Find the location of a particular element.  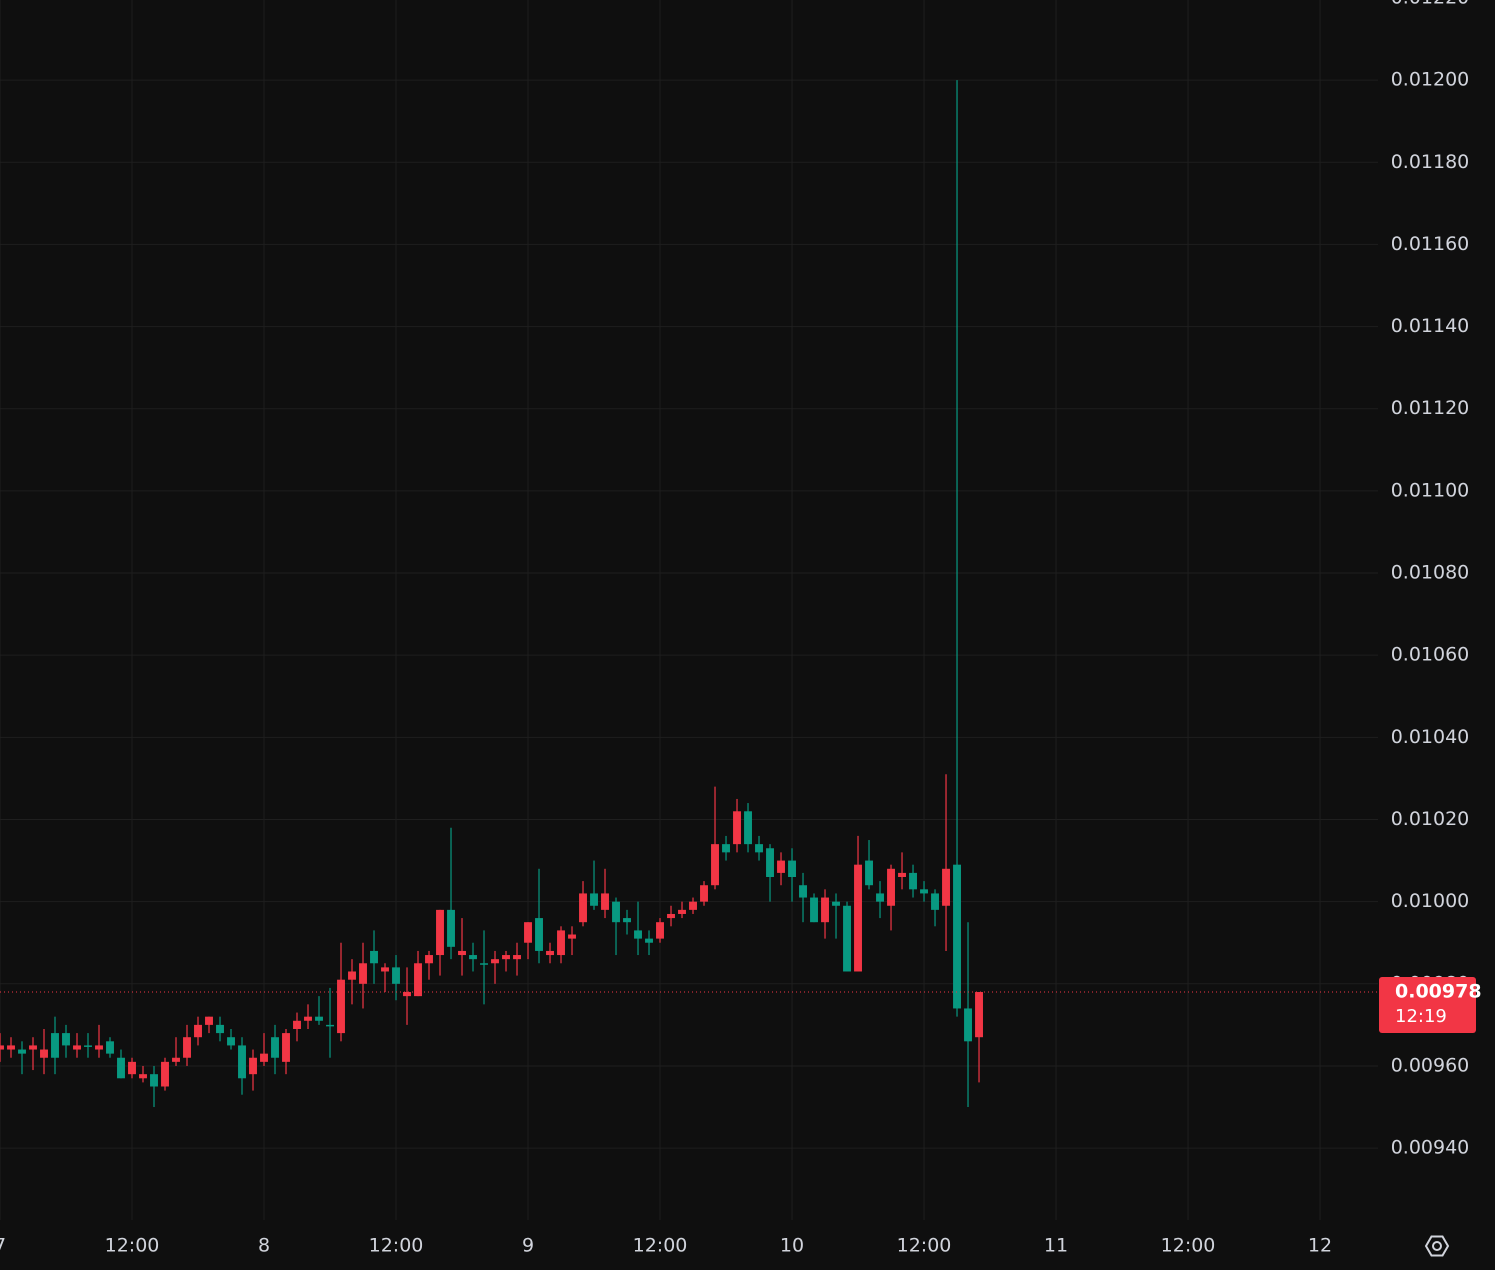

y-tick-label: 0.01200 is located at coordinates (1430, 80).